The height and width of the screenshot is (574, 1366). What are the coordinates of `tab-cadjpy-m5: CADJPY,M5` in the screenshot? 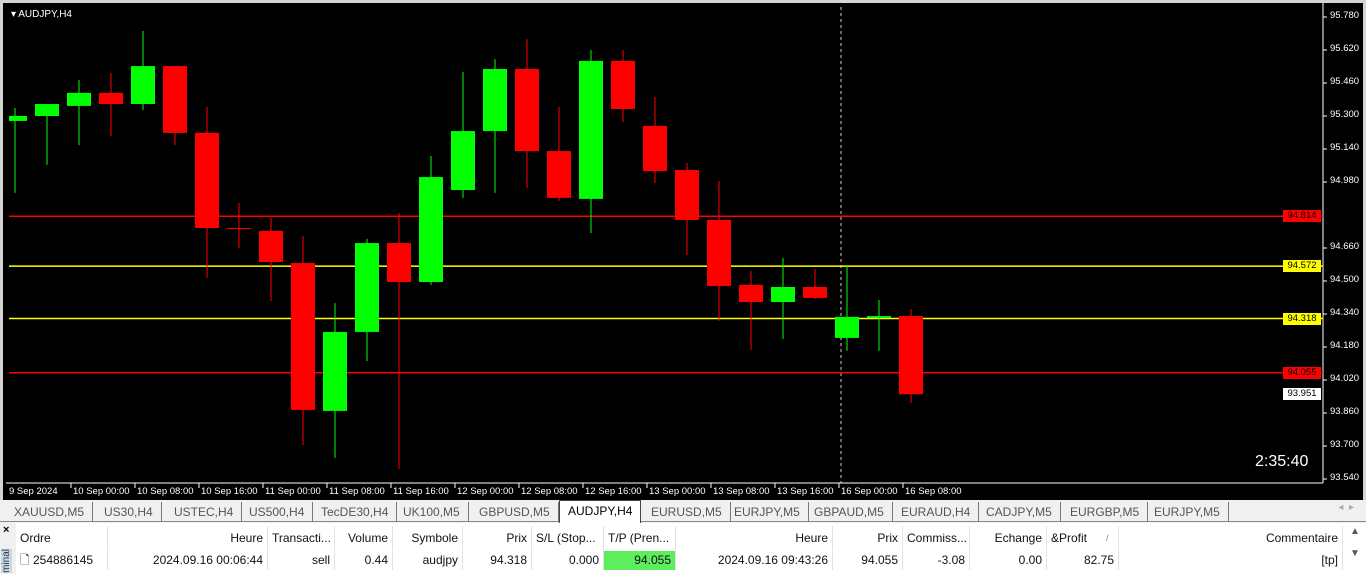 It's located at (1019, 512).